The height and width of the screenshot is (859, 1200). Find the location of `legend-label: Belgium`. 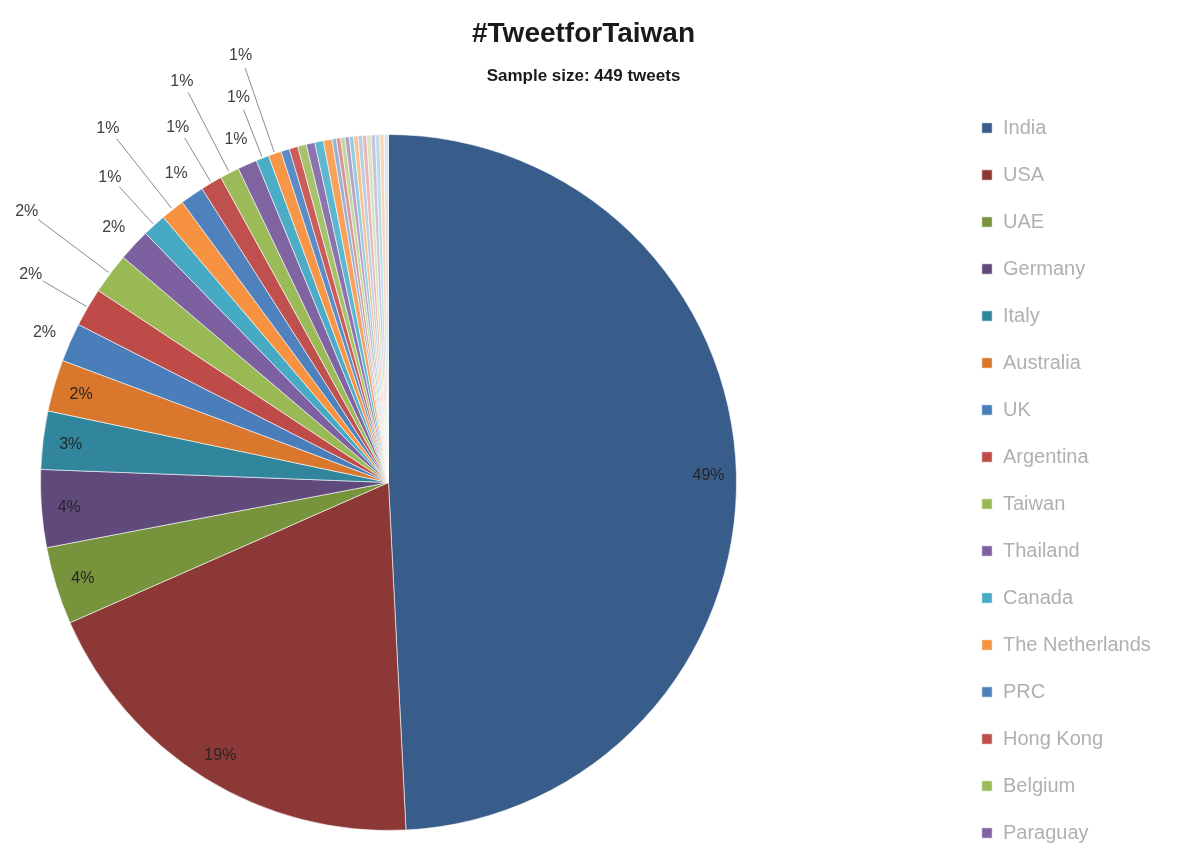

legend-label: Belgium is located at coordinates (1039, 785).